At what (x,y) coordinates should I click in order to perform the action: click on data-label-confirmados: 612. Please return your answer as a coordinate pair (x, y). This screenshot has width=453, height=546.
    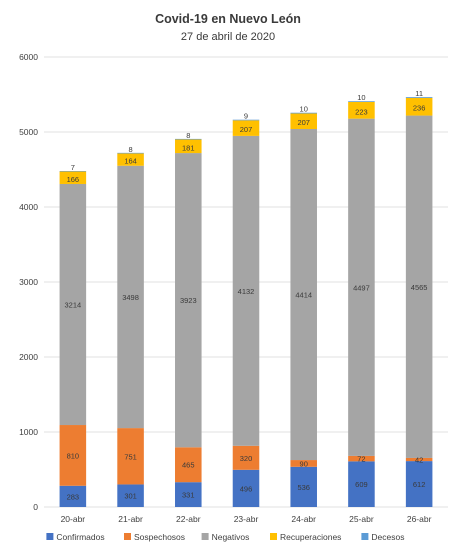
    Looking at the image, I should click on (419, 484).